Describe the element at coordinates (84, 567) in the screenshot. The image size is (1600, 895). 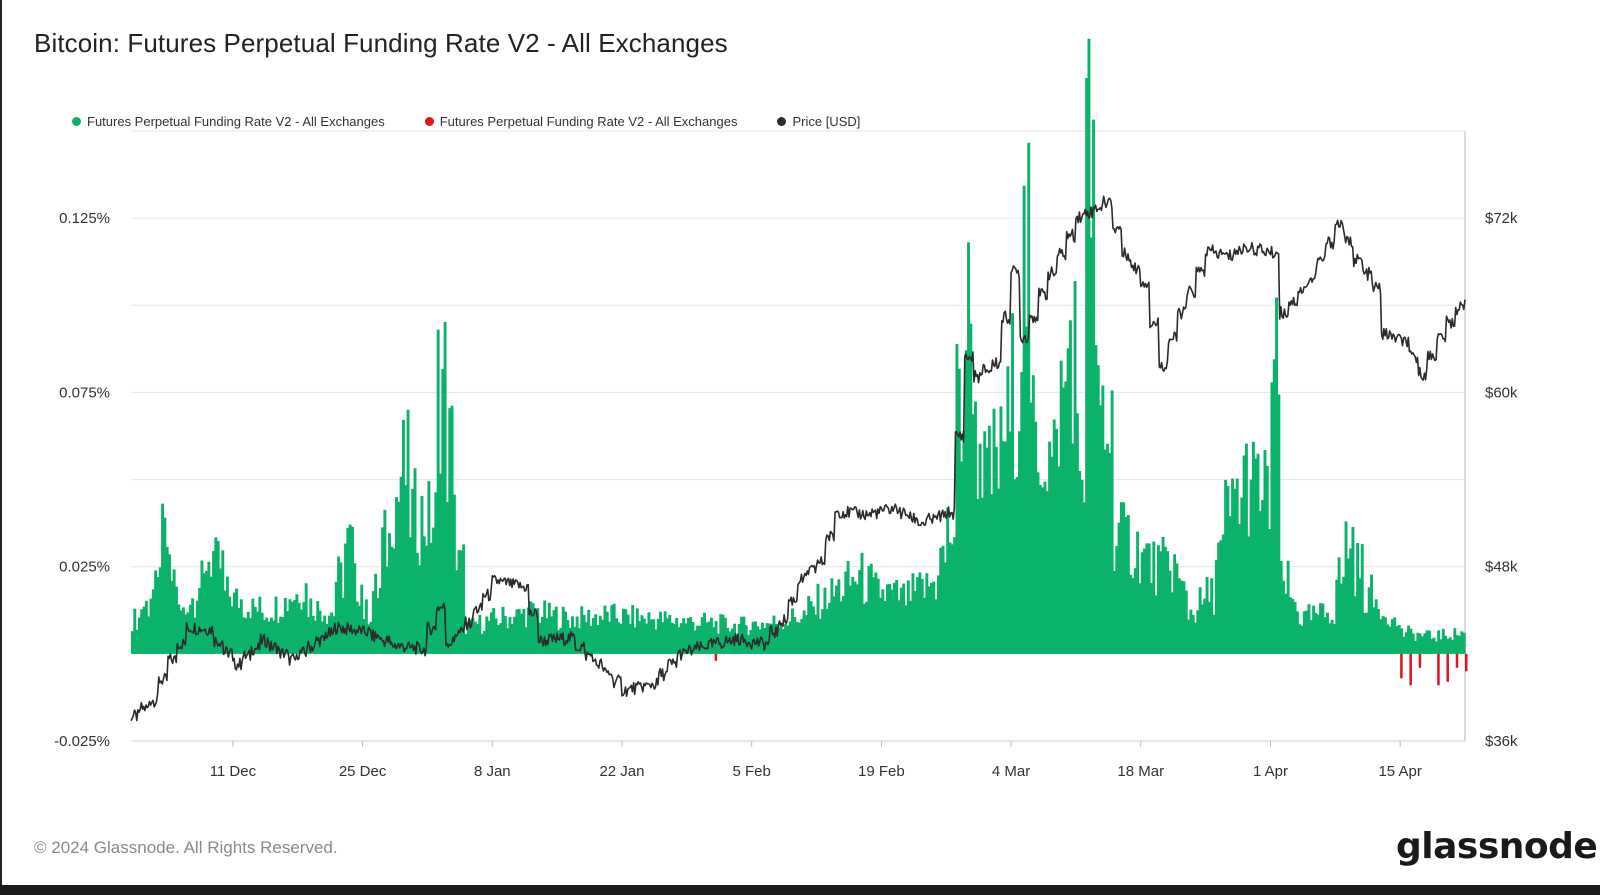
I see `y-left-tick-label: 0.025%` at that location.